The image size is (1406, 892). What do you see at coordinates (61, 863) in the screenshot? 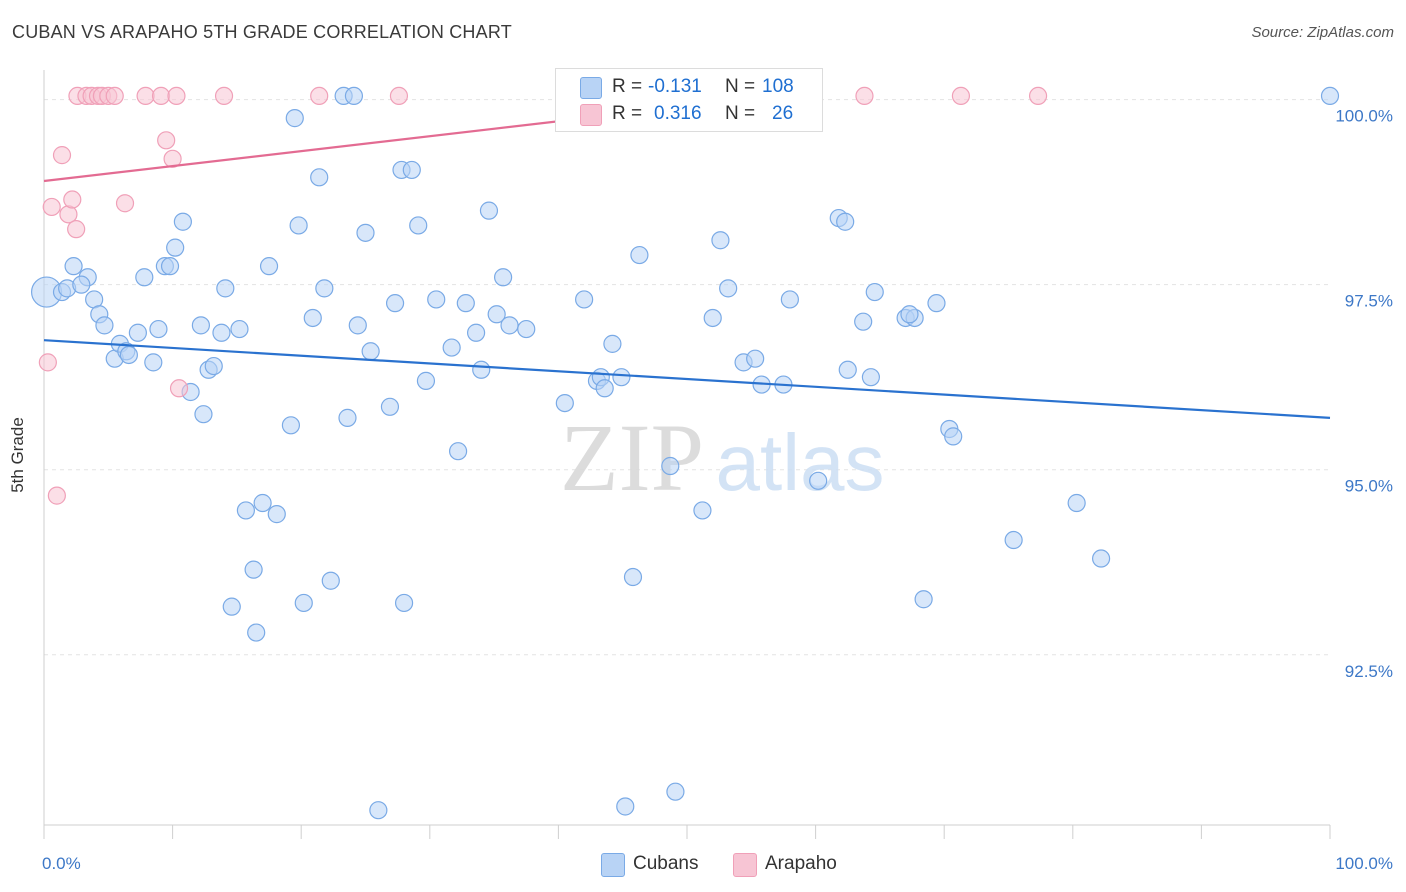
I see `x-tick-label: 0.0%` at bounding box center [61, 863].